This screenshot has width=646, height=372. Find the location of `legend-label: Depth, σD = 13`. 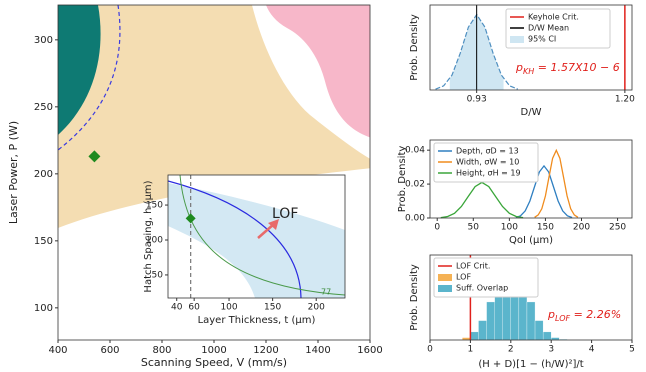

legend-label: Depth, σD = 13 is located at coordinates (487, 151).